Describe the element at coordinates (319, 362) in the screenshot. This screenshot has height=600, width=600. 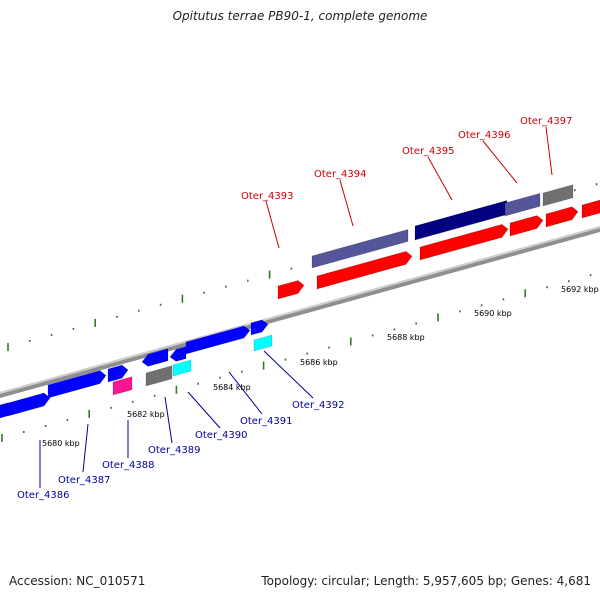
I see `scale-label: 5686 kbp` at that location.